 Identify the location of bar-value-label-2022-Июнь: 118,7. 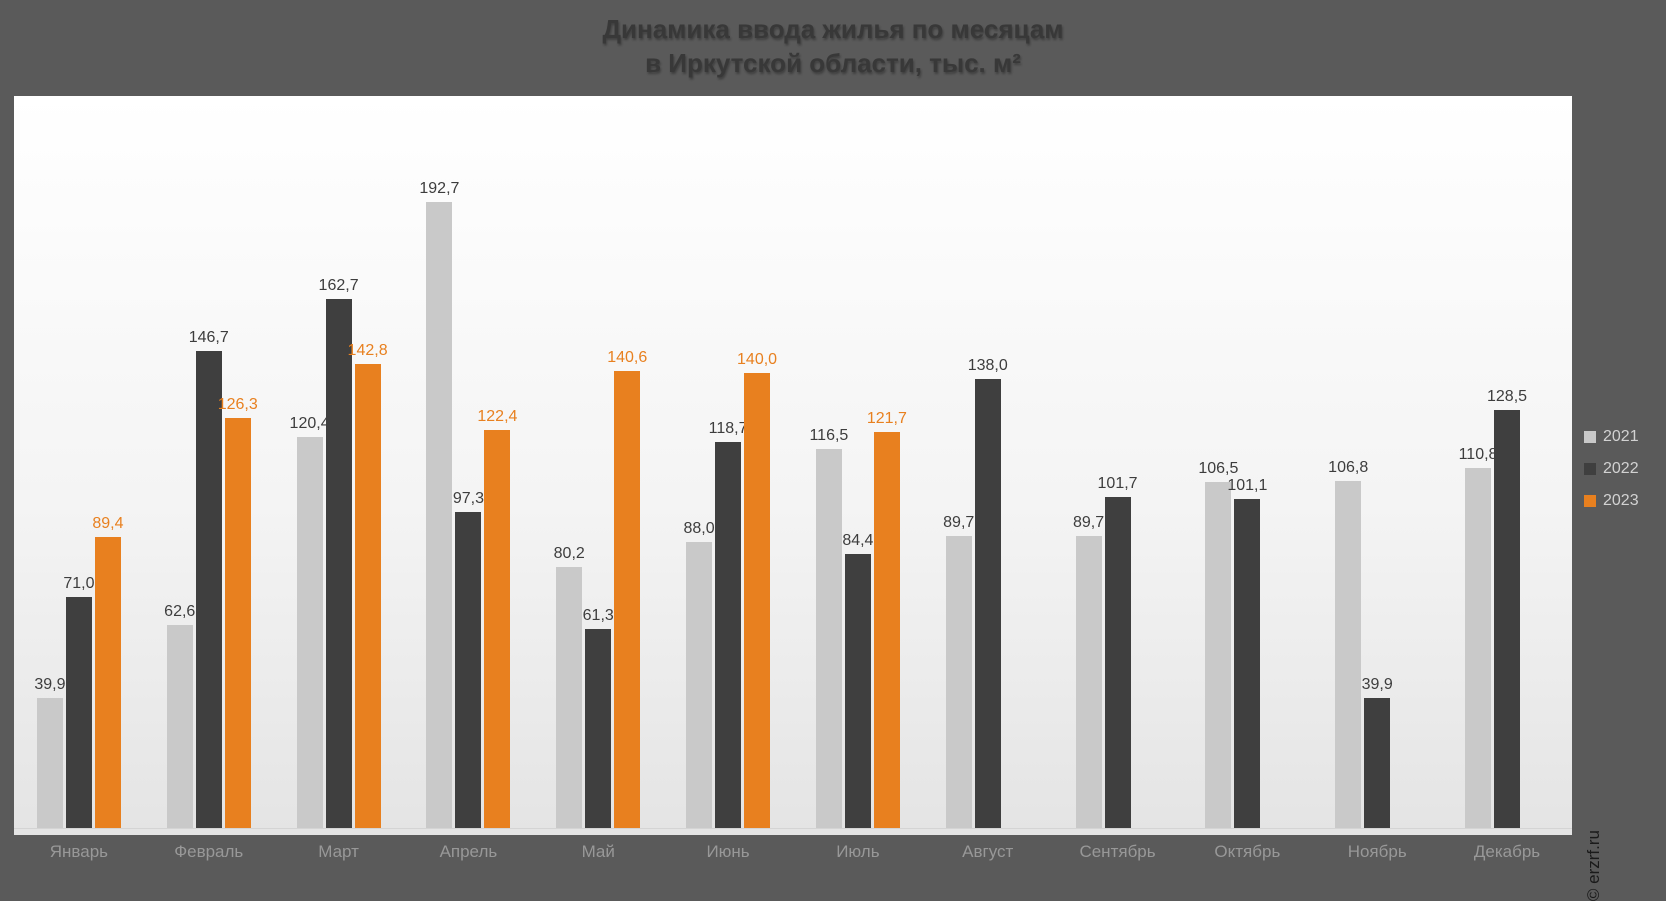
(728, 428).